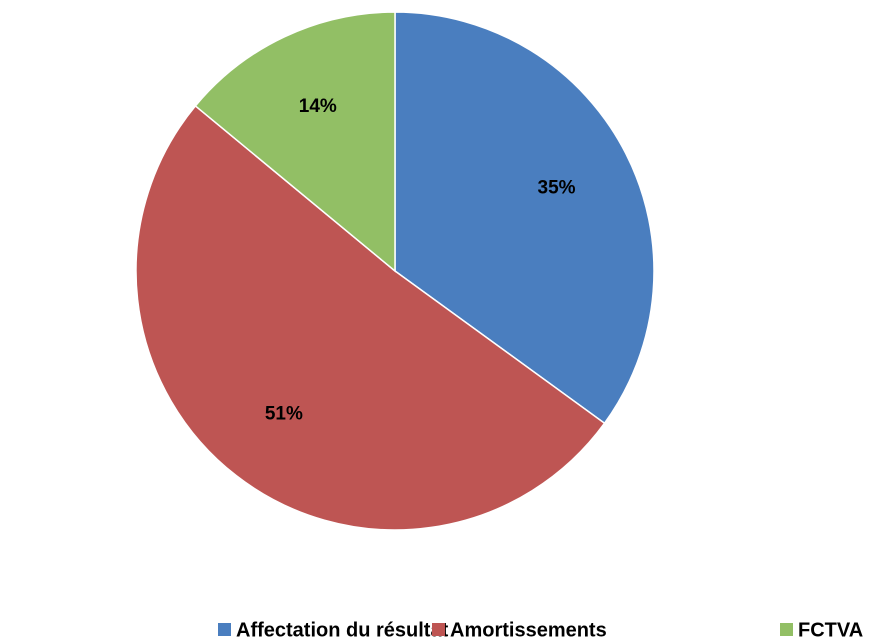  I want to click on data-label: 35%, so click(557, 188).